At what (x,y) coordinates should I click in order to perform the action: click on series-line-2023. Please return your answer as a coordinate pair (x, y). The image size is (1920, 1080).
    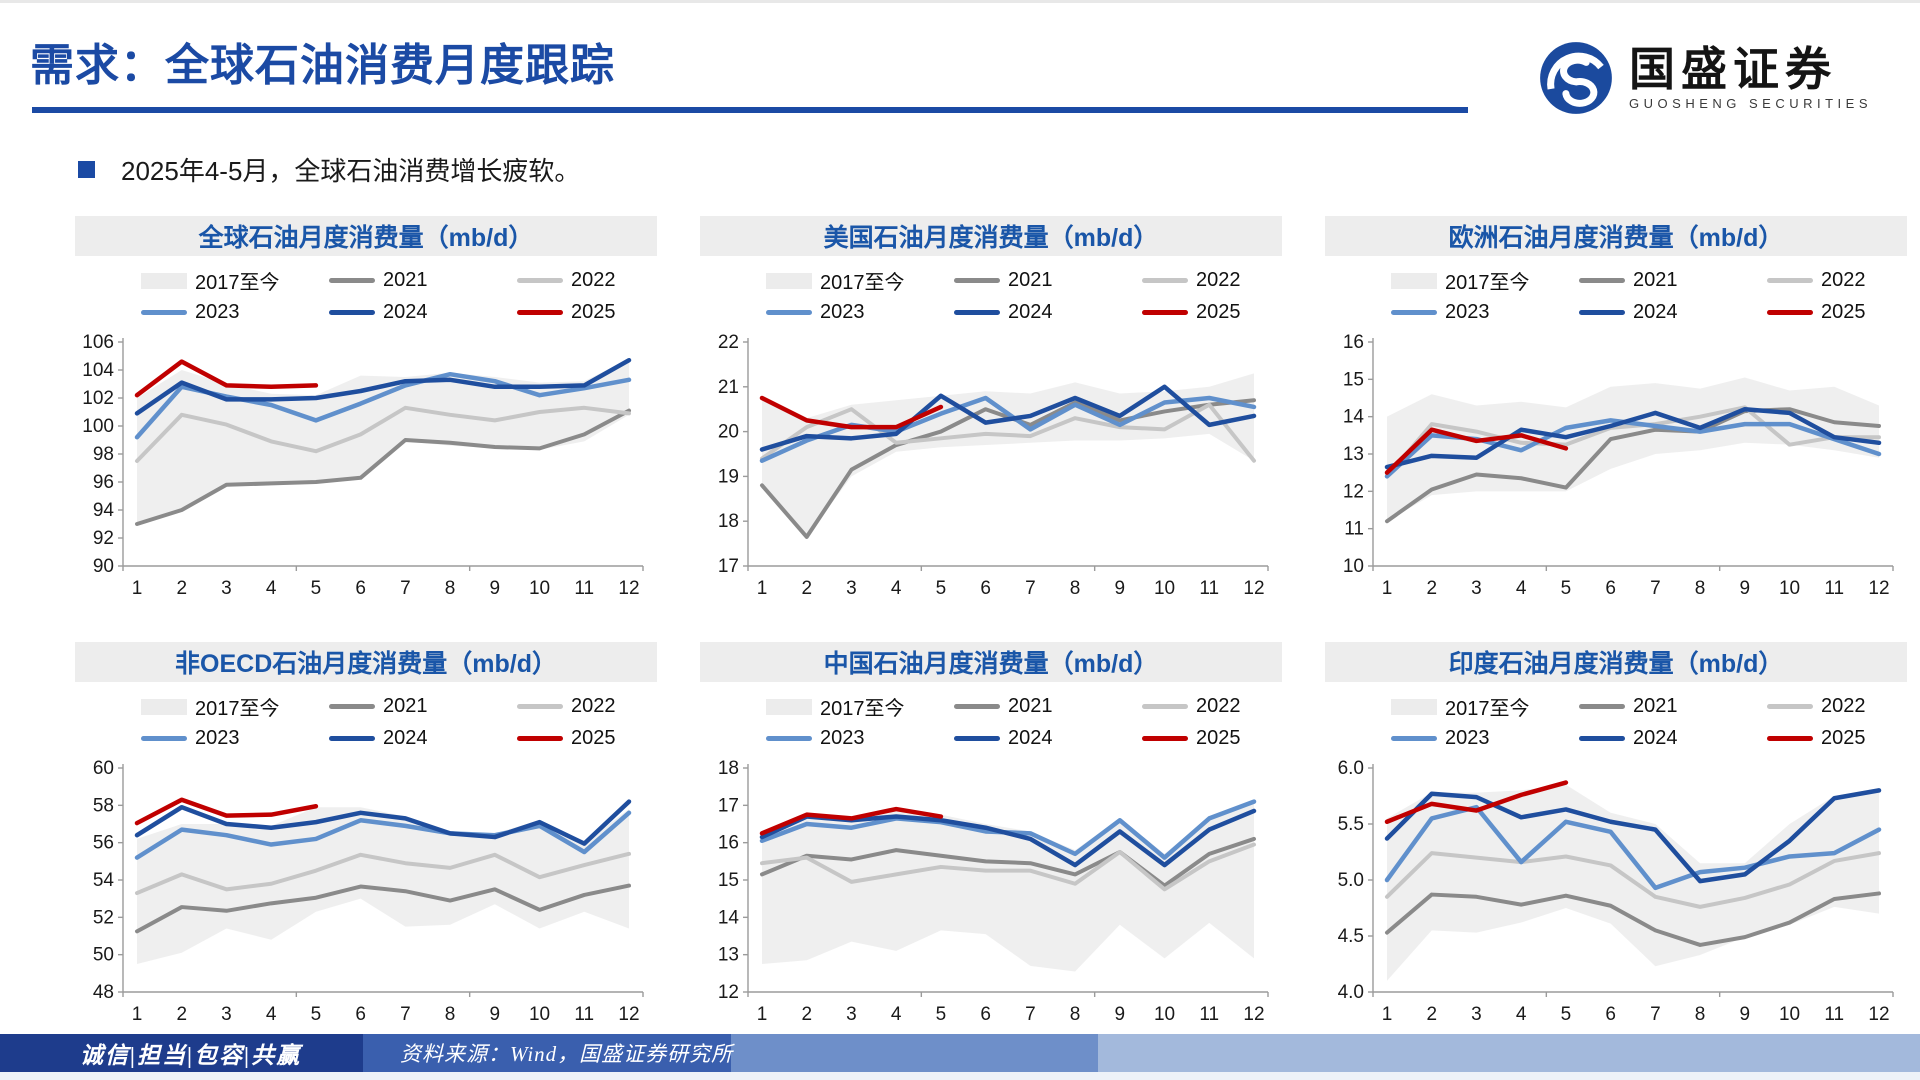
    Looking at the image, I should click on (383, 835).